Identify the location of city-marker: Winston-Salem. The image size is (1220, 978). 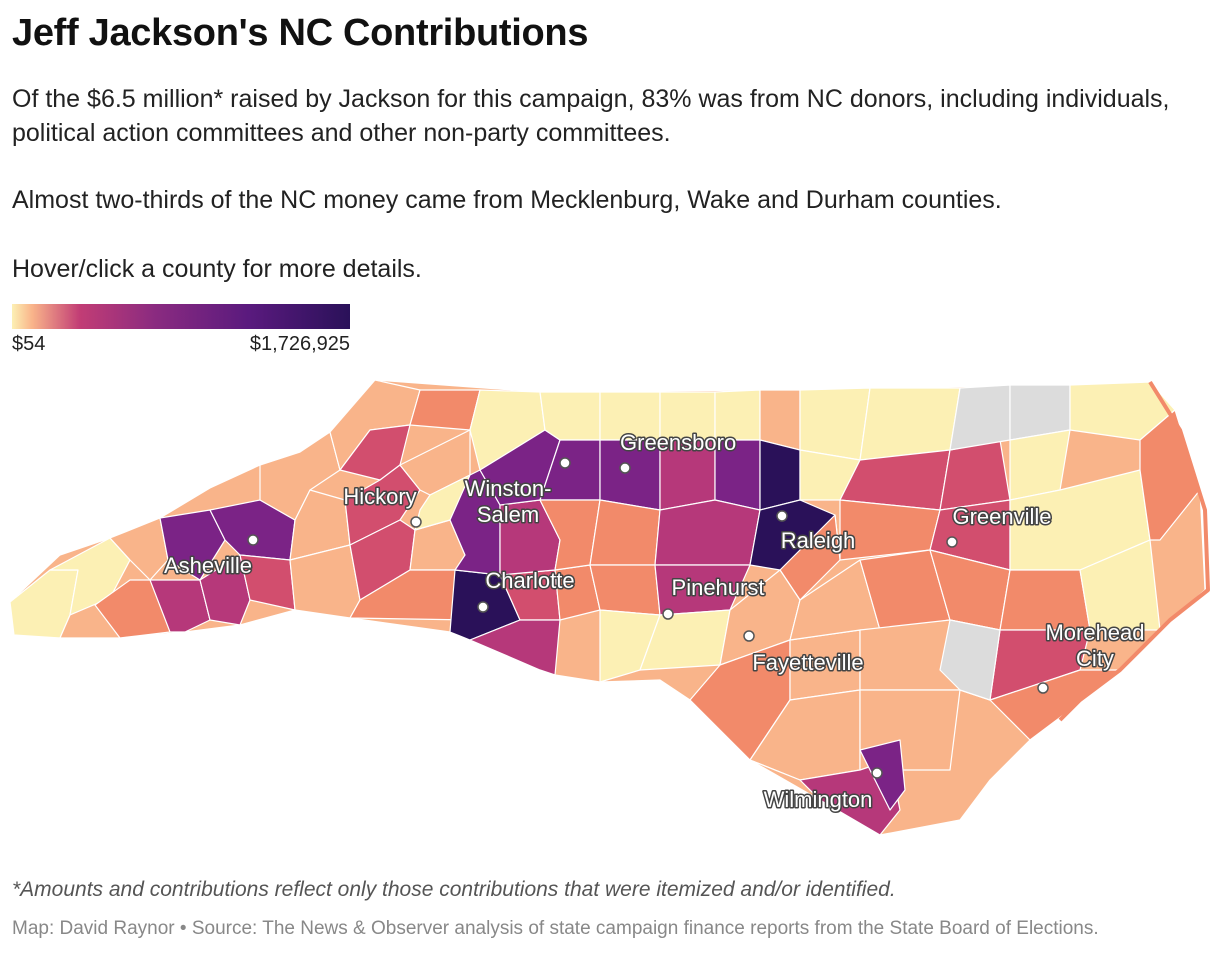
(517, 493).